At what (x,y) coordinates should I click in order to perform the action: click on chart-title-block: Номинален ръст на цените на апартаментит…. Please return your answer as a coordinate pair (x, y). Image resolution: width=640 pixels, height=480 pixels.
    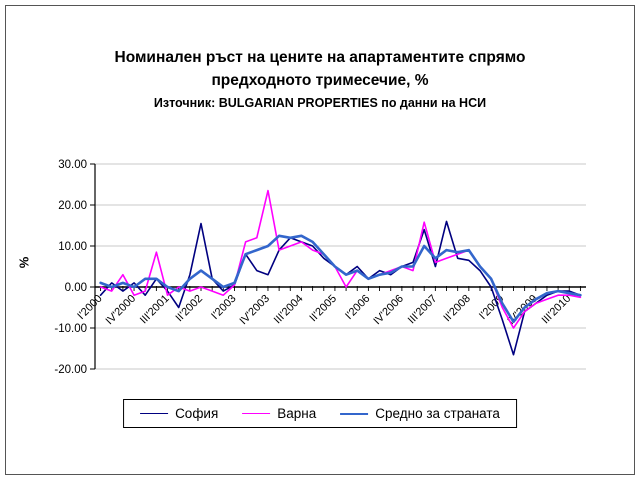
    Looking at the image, I should click on (320, 78).